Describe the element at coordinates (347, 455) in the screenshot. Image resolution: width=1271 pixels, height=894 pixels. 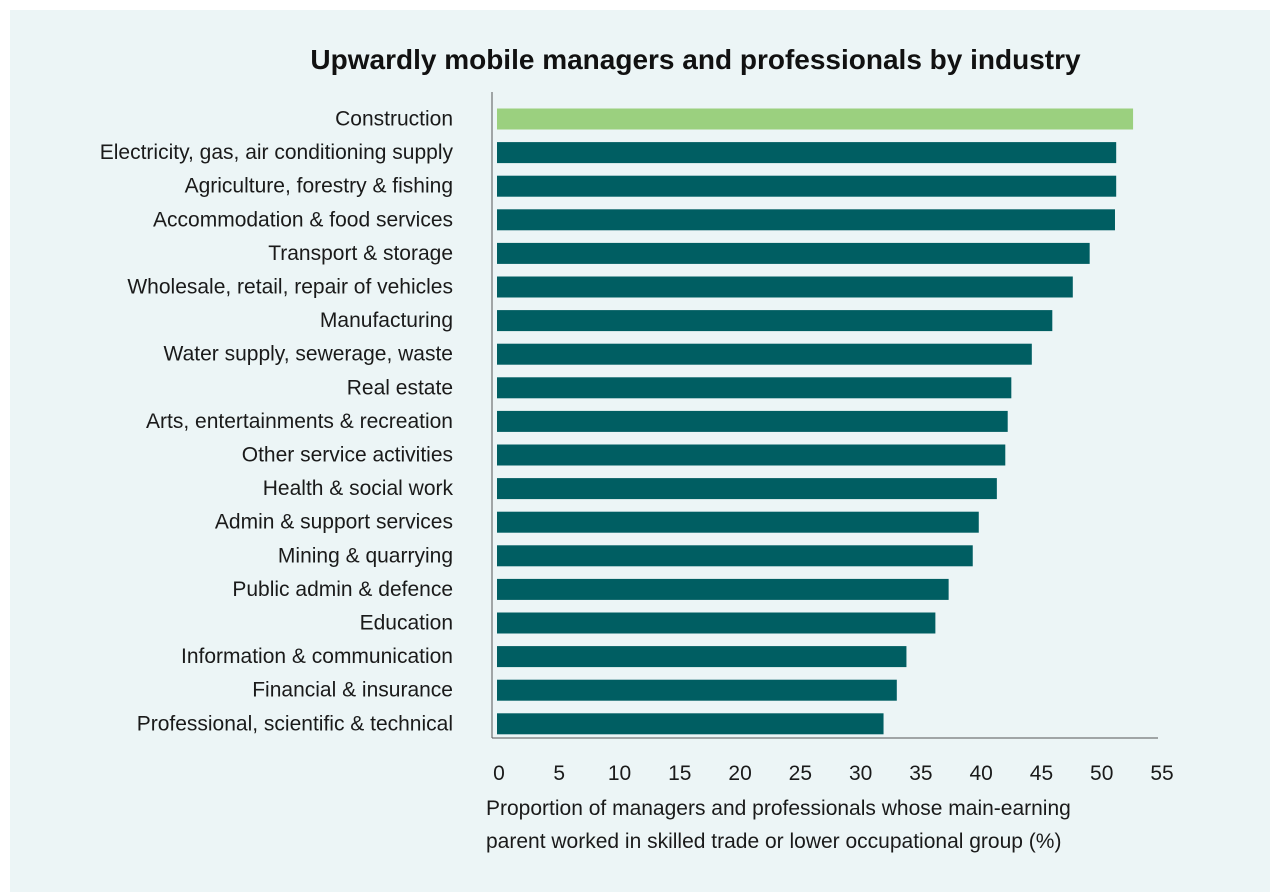
I see `category-label: Other service activities` at that location.